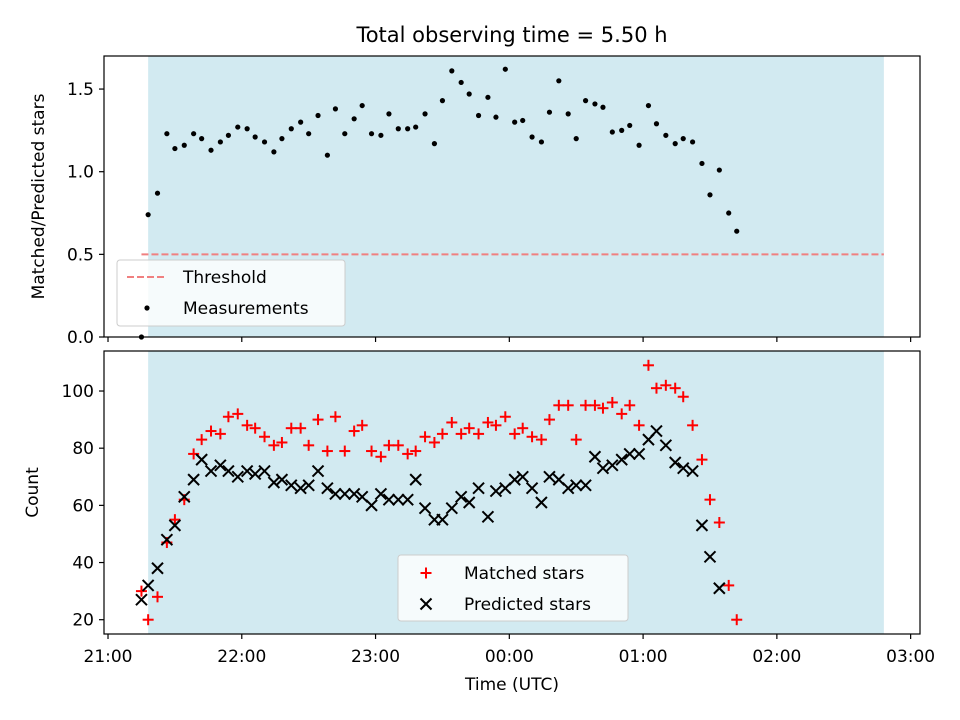  Describe the element at coordinates (33, 492) in the screenshot. I see `count-y-axis-label: Count` at that location.